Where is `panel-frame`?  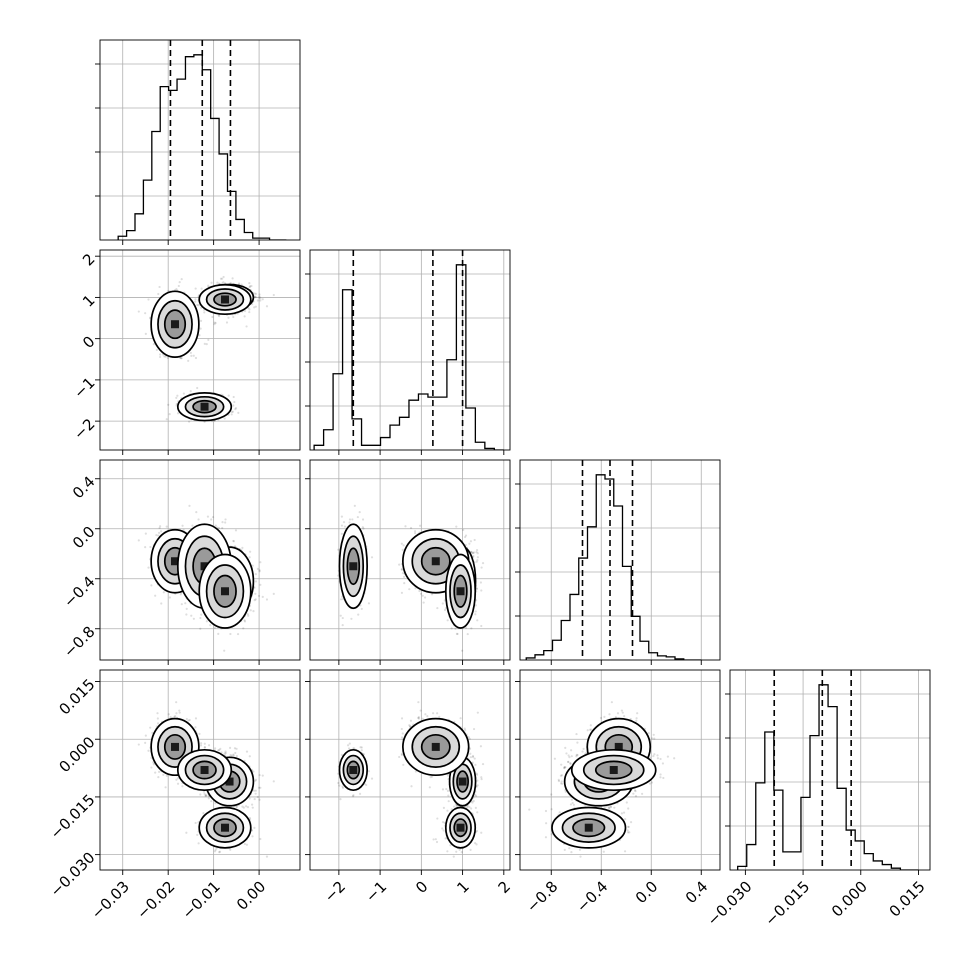 panel-frame is located at coordinates (410, 350).